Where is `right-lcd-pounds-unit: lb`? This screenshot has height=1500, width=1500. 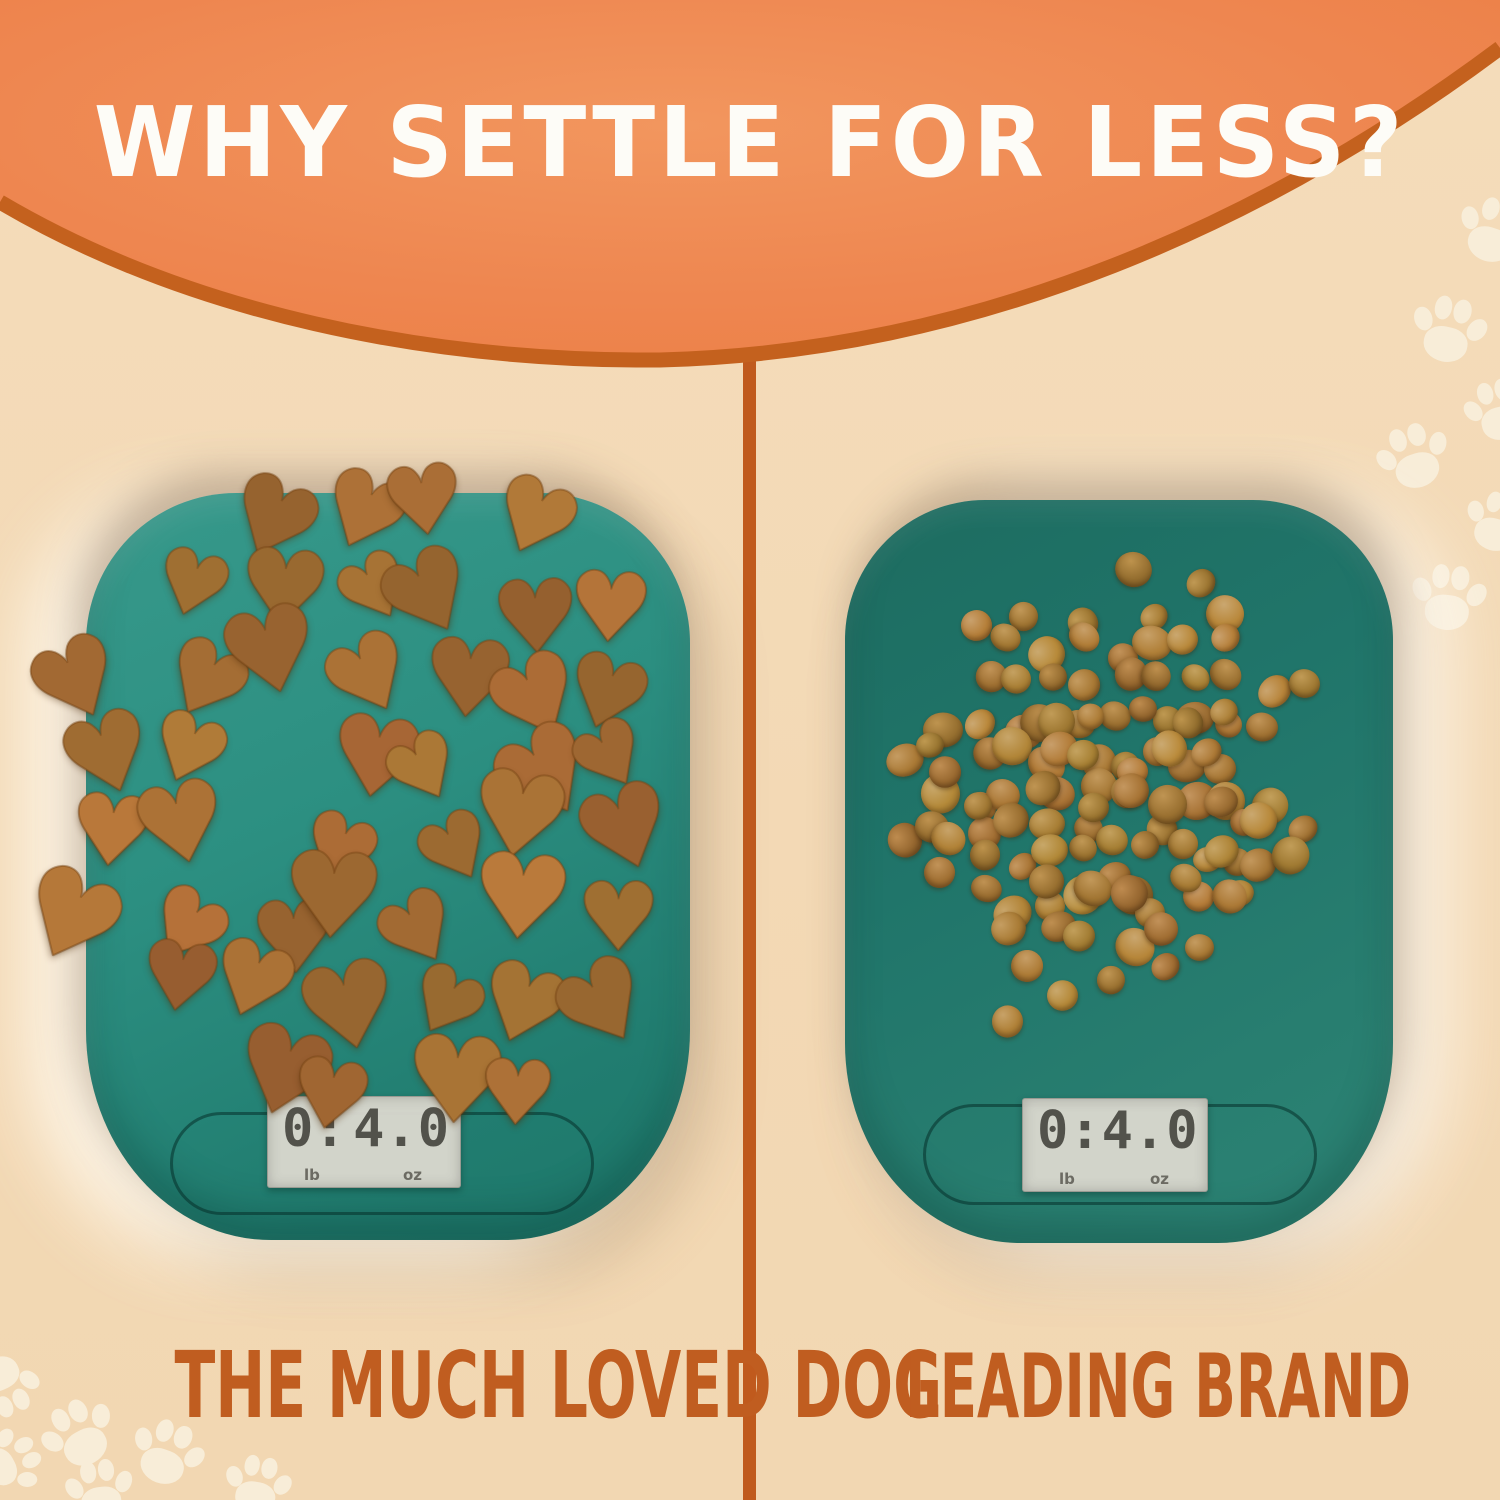 right-lcd-pounds-unit: lb is located at coordinates (1067, 1179).